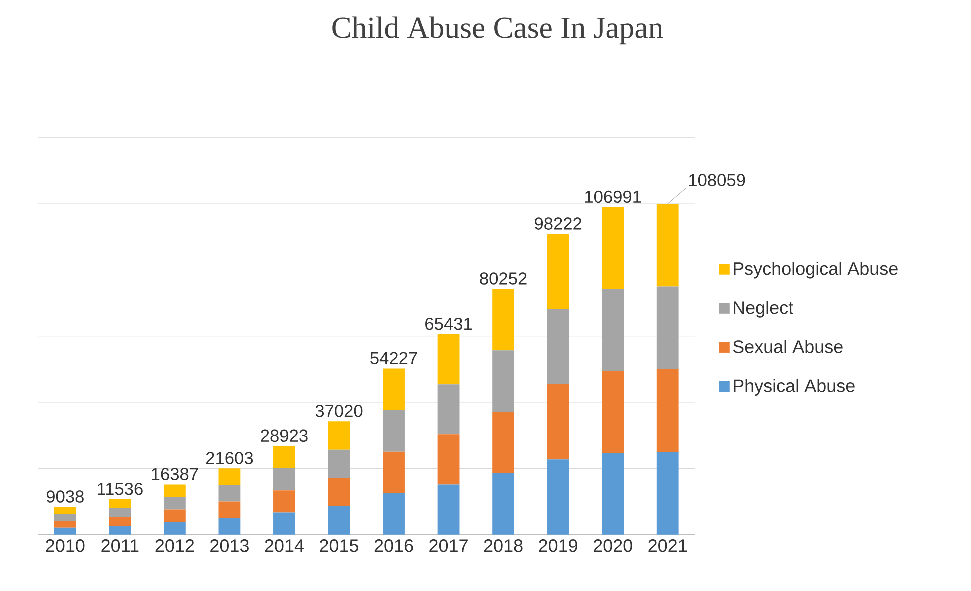 Image resolution: width=971 pixels, height=591 pixels. Describe the element at coordinates (503, 546) in the screenshot. I see `x-tick-label: 2018` at that location.